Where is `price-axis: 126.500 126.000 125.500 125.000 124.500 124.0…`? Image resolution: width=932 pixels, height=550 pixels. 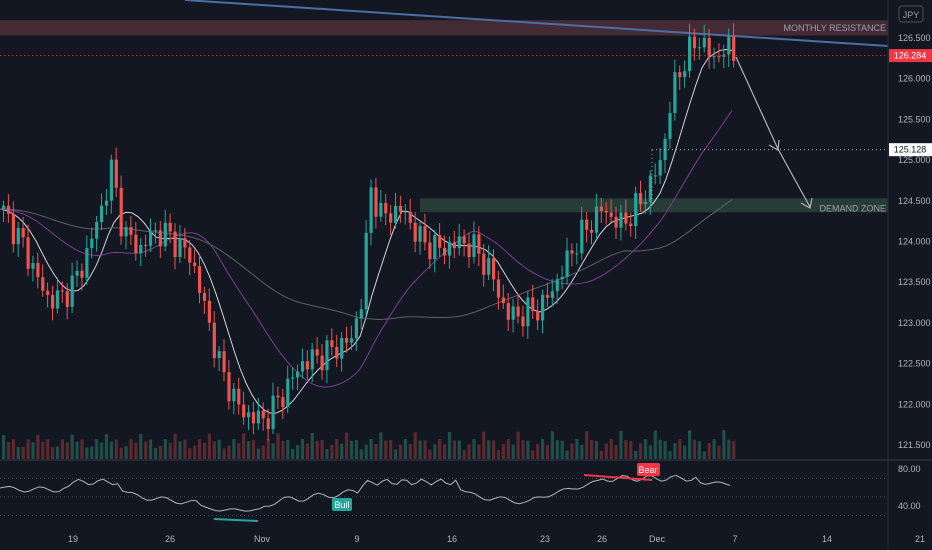 price-axis: 126.500 126.000 125.500 125.000 124.500 124.0… is located at coordinates (914, 241).